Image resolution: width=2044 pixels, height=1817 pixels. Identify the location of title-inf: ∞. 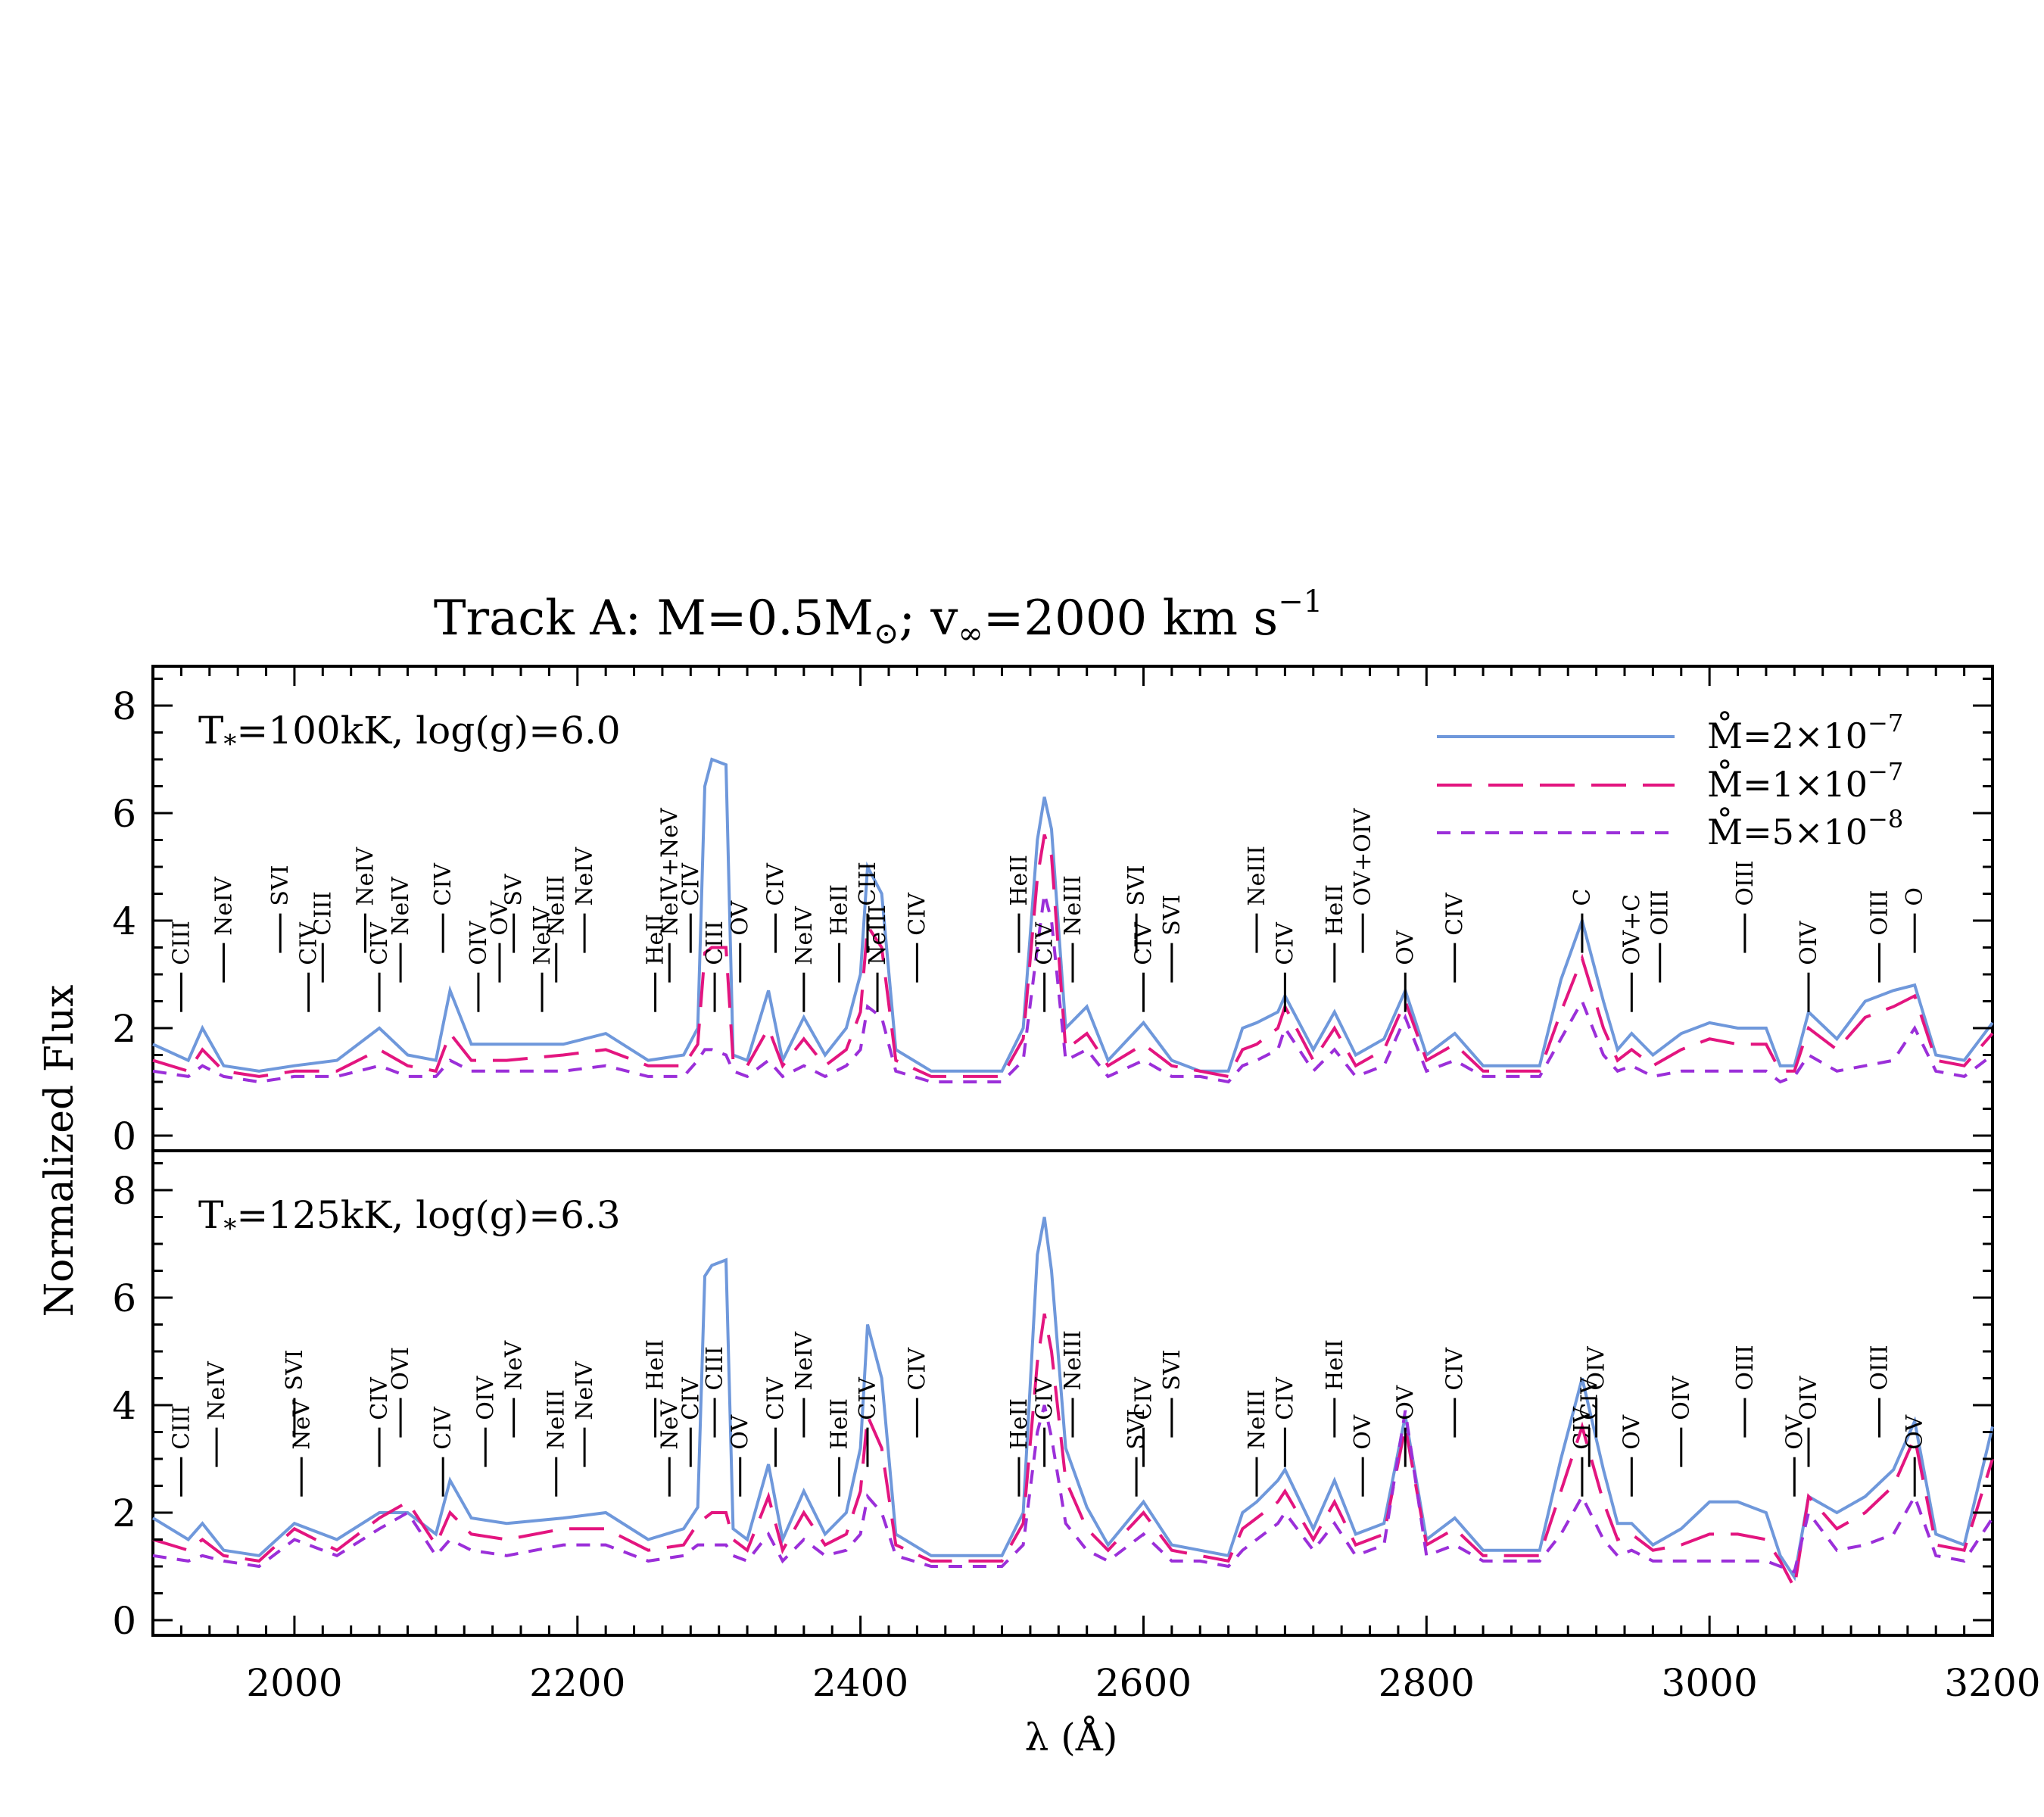
(970, 633).